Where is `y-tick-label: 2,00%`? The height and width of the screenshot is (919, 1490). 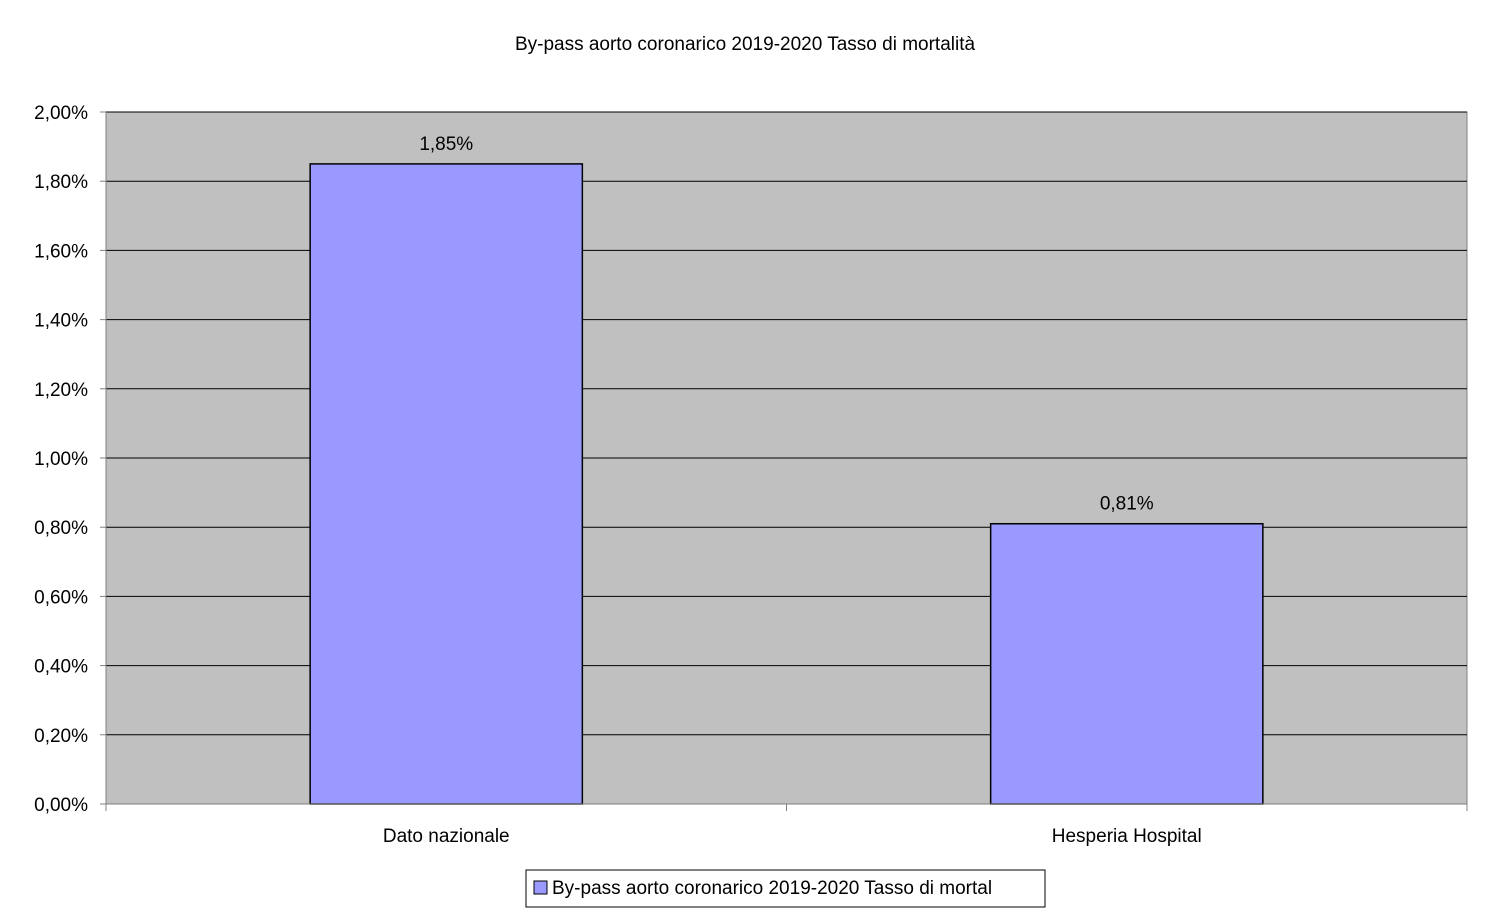 y-tick-label: 2,00% is located at coordinates (61, 113).